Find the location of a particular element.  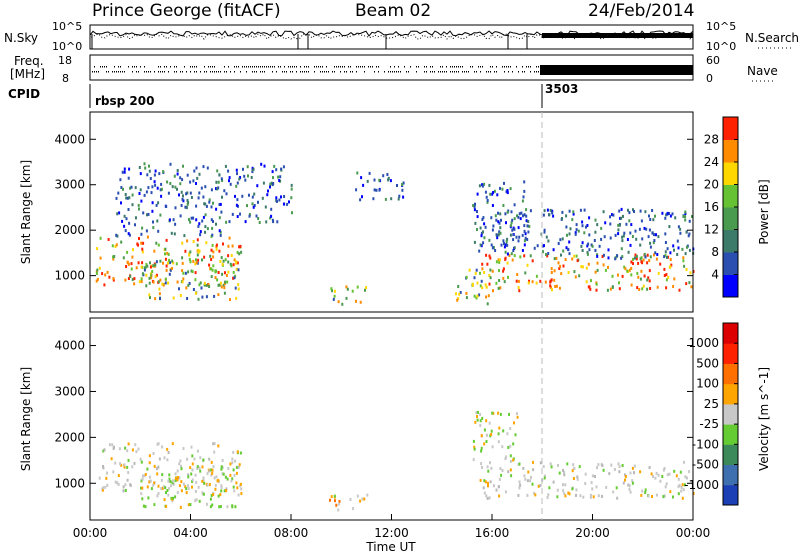

noise-sky-label: N.Sky is located at coordinates (21, 38).